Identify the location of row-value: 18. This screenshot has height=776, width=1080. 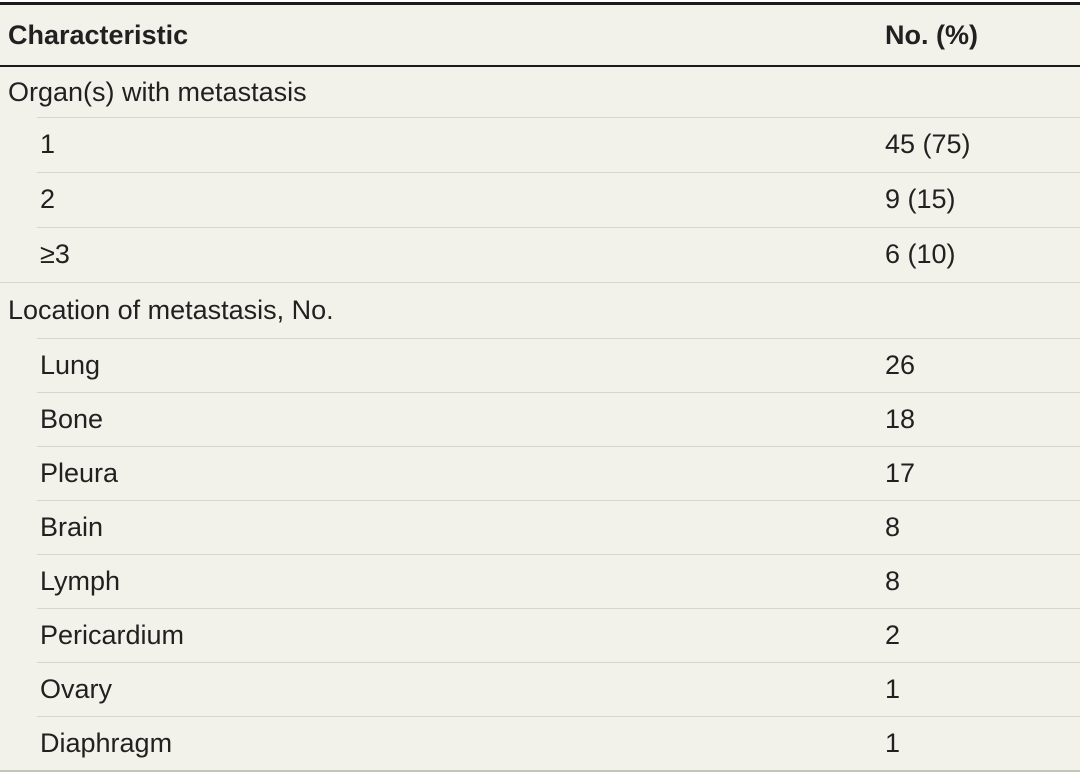
(900, 418).